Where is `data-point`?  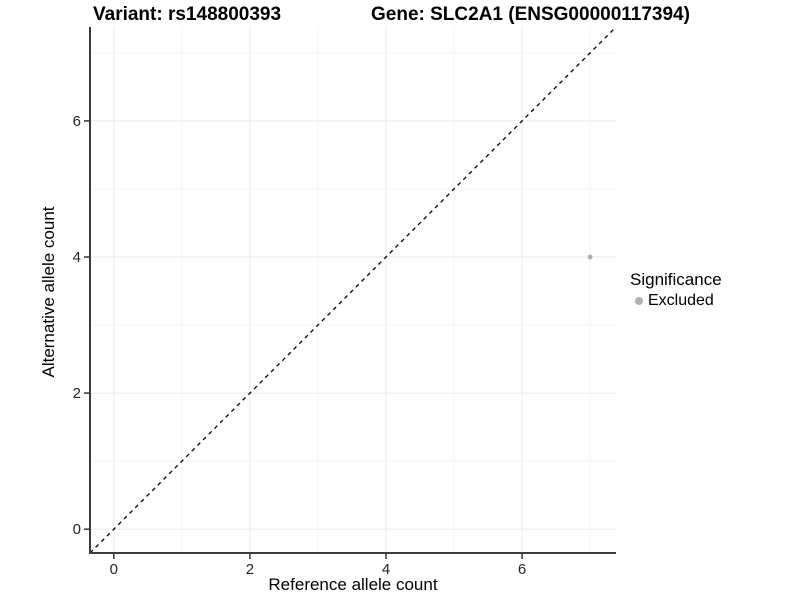 data-point is located at coordinates (590, 257).